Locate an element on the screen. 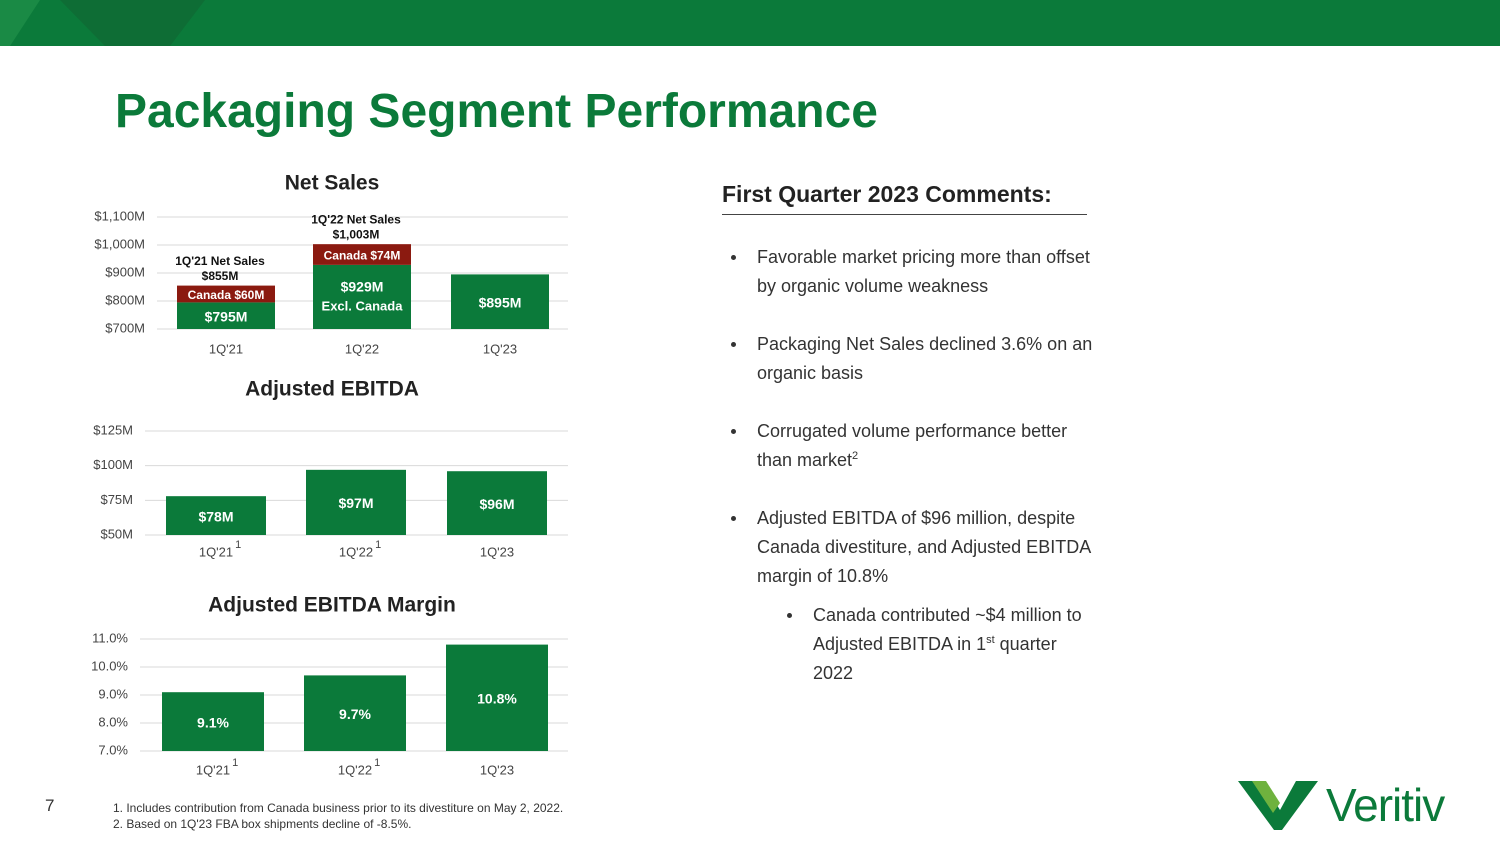 This screenshot has width=1500, height=844. value-label: $929M is located at coordinates (362, 287).